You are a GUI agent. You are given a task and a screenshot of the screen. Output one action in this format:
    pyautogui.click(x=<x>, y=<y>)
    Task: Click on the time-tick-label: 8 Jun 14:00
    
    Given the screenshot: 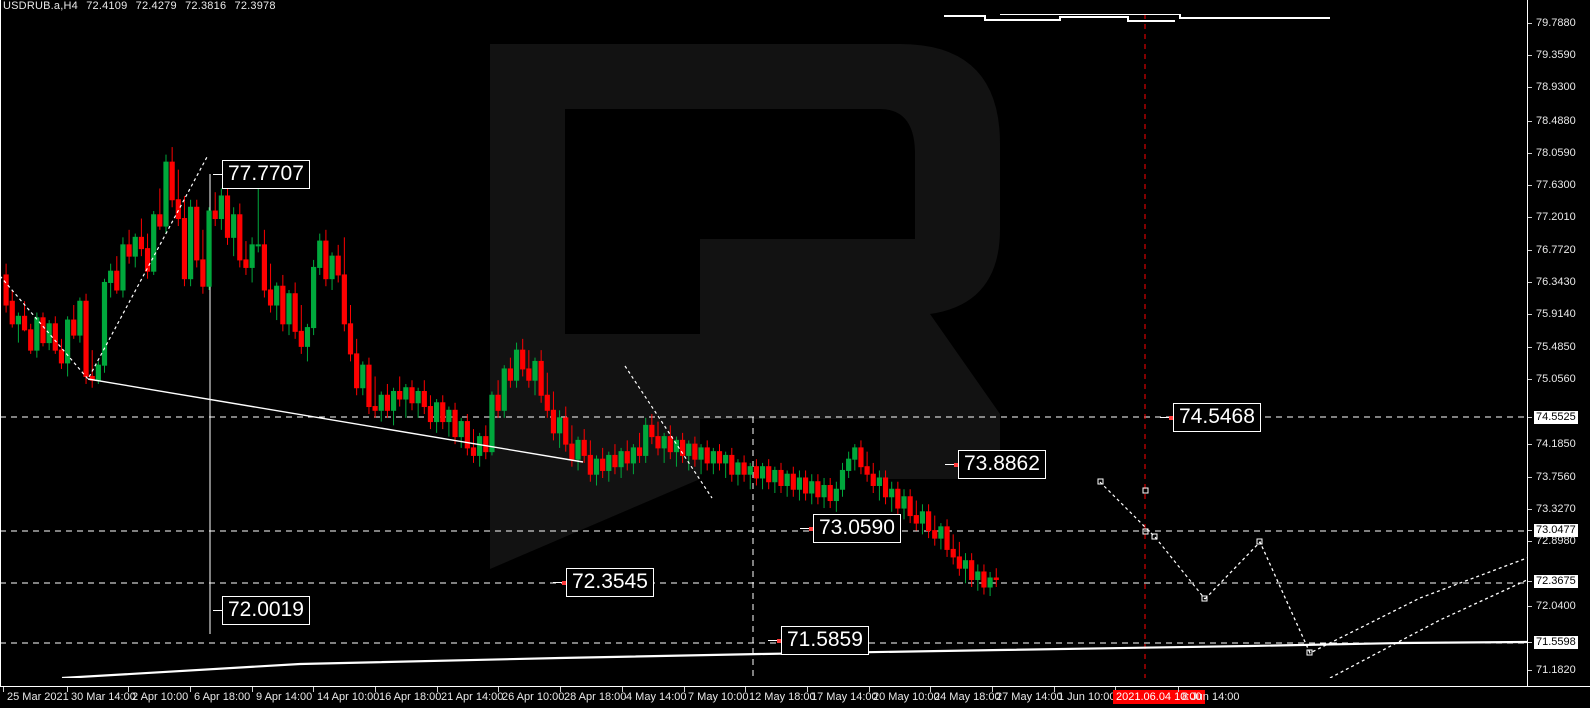 What is the action you would take?
    pyautogui.click(x=1211, y=697)
    